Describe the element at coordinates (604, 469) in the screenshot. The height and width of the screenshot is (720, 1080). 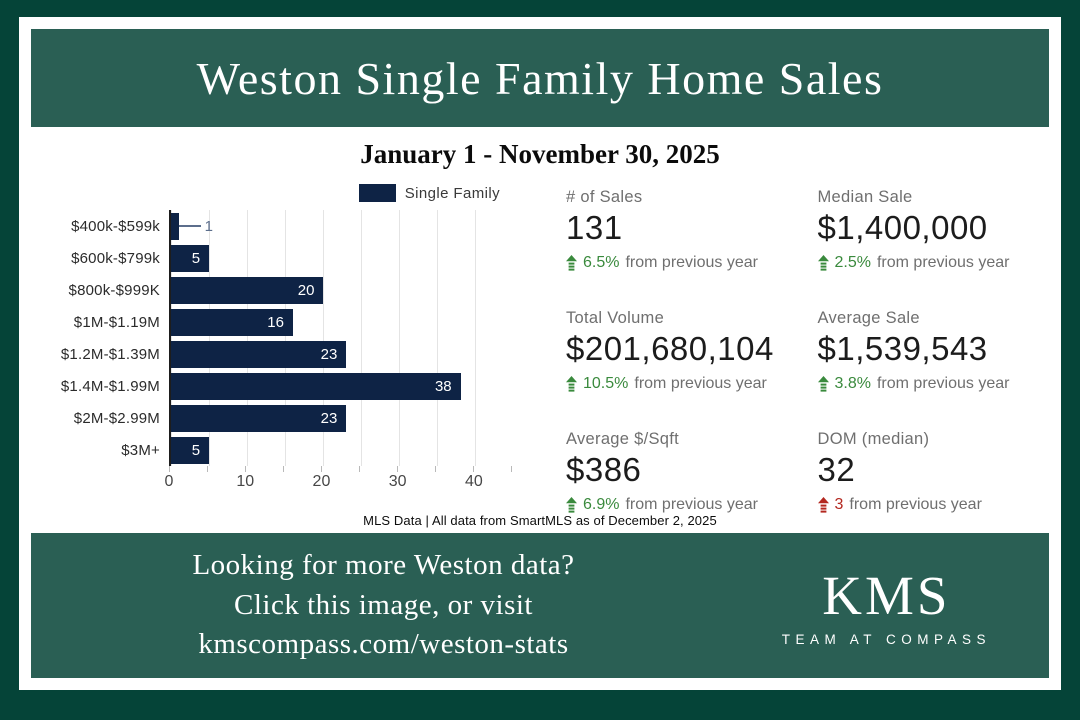
I see `stat-value: $386` at that location.